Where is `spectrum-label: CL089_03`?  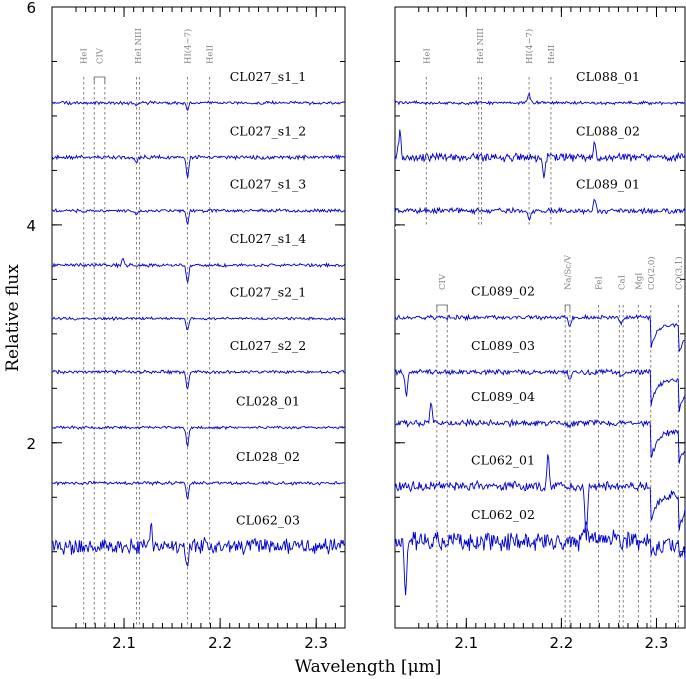 spectrum-label: CL089_03 is located at coordinates (503, 345).